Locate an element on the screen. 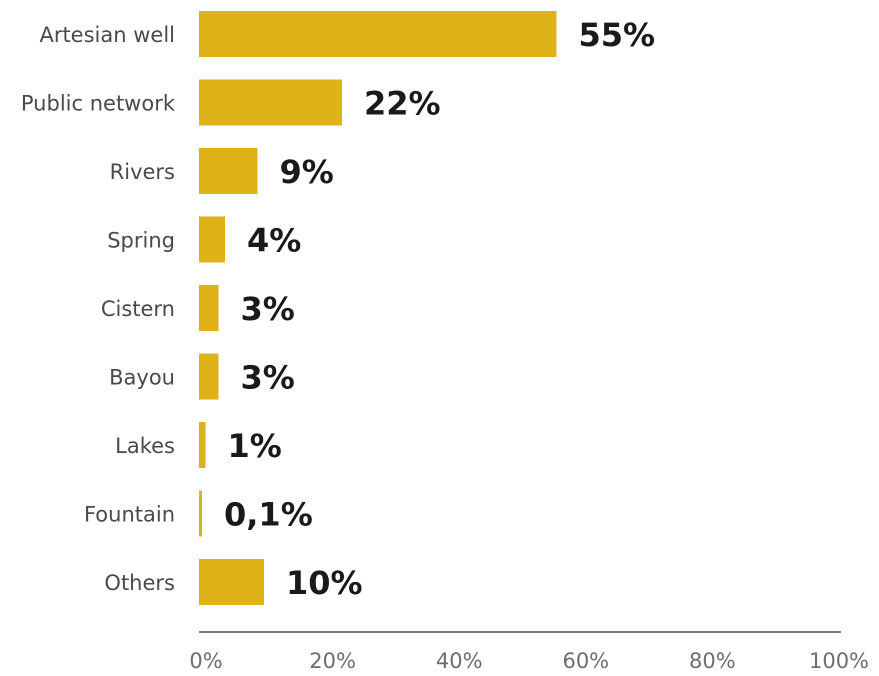  x-tick-label: 100% is located at coordinates (839, 661).